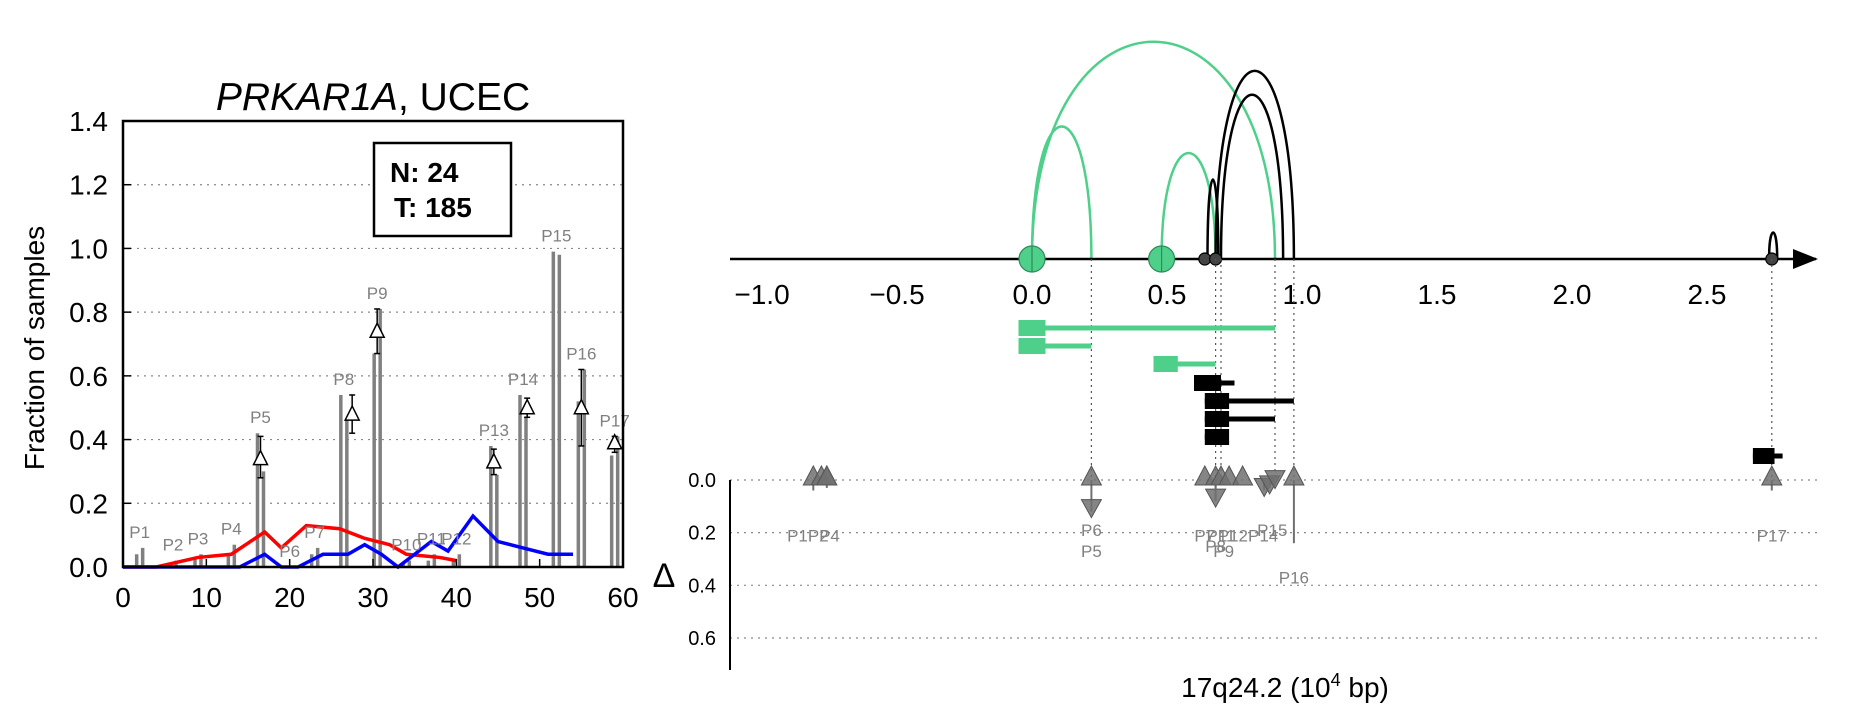 This screenshot has height=718, width=1851. I want to click on left-bar-label: P5, so click(260, 417).